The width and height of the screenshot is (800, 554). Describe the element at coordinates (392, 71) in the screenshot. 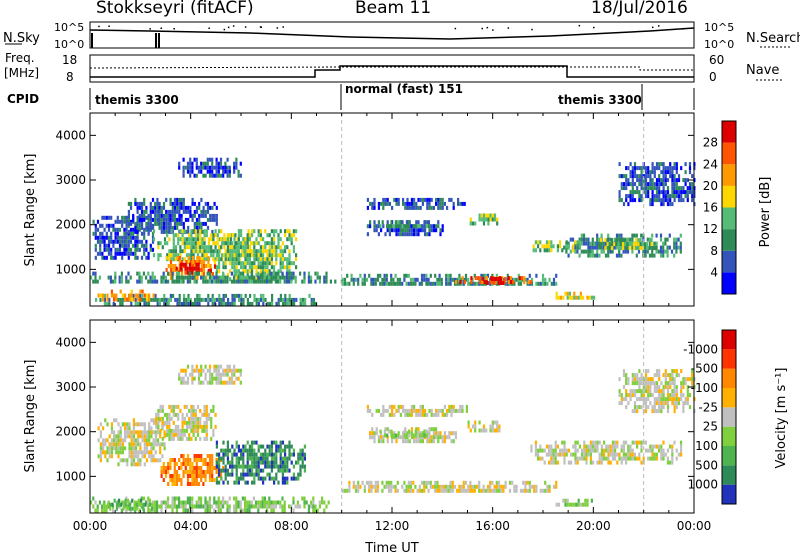

I see `freq-series` at that location.